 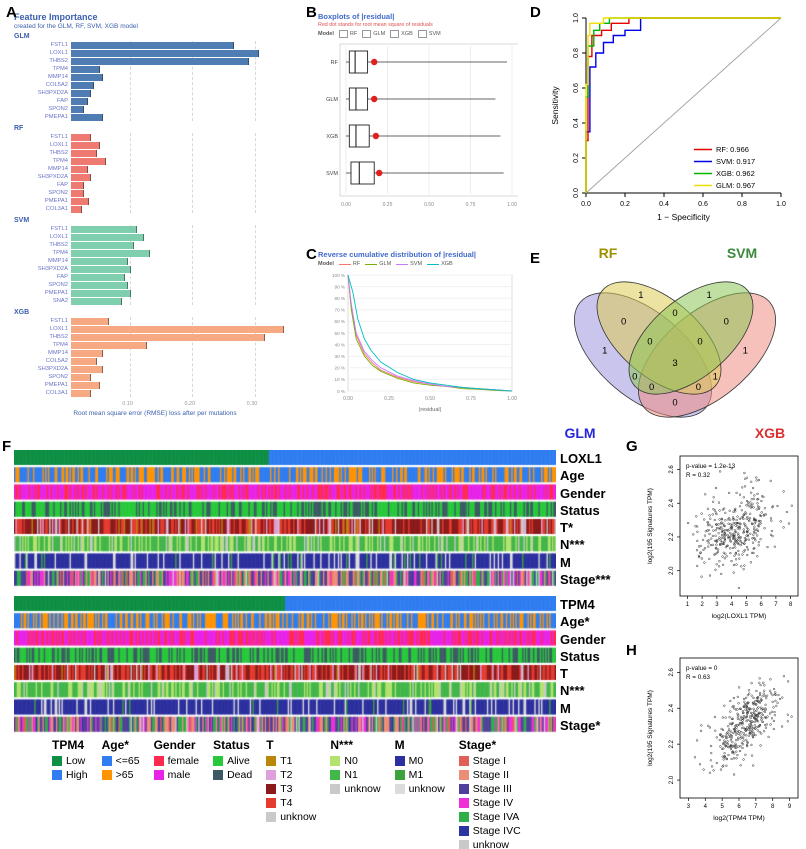 What do you see at coordinates (340, 321) in the screenshot?
I see `svg-text: 60 %` at bounding box center [340, 321].